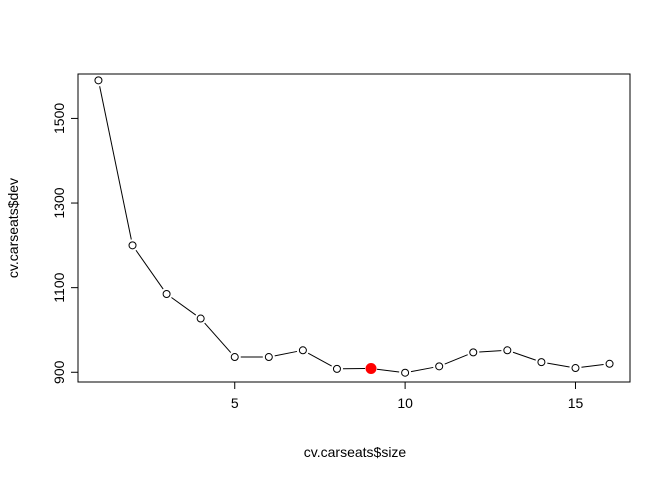 The height and width of the screenshot is (480, 672). What do you see at coordinates (576, 403) in the screenshot?
I see `x-tick-label: 15` at bounding box center [576, 403].